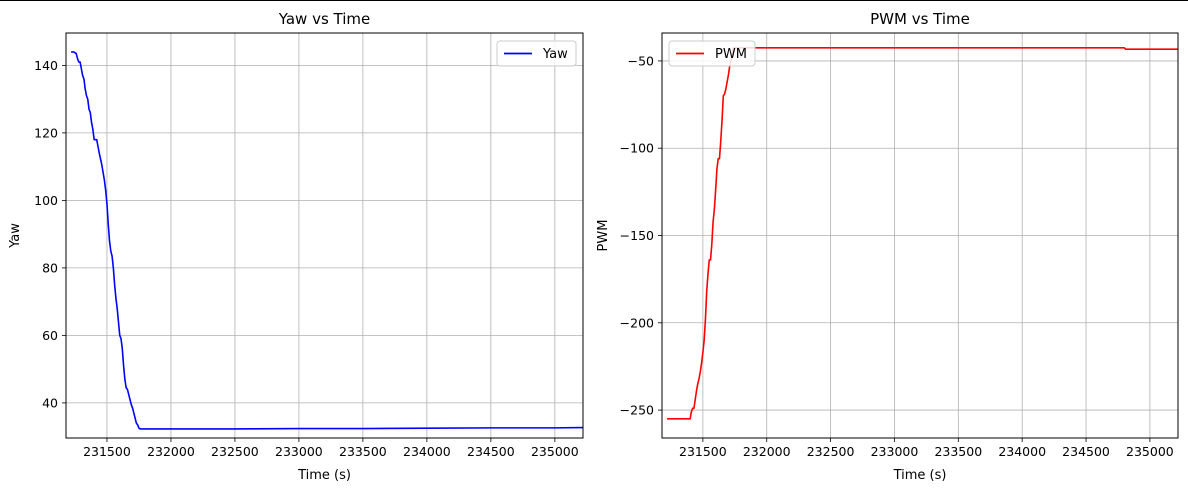 The width and height of the screenshot is (1188, 488). Describe the element at coordinates (363, 451) in the screenshot. I see `yaw-x-tick-label: 233500` at that location.